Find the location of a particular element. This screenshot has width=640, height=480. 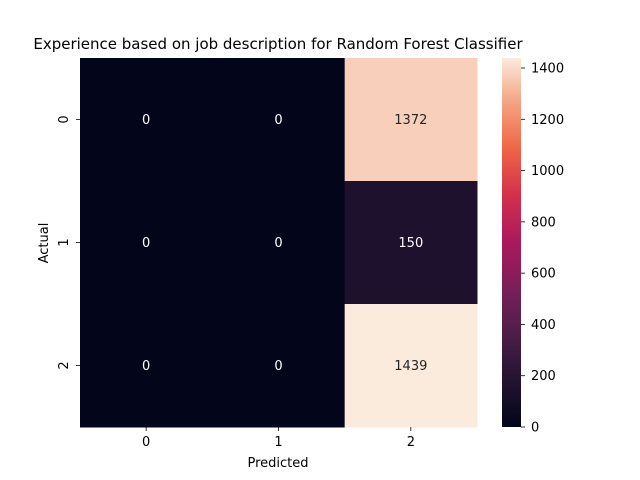

heatmap-cell-r2-c0 is located at coordinates (146, 366).